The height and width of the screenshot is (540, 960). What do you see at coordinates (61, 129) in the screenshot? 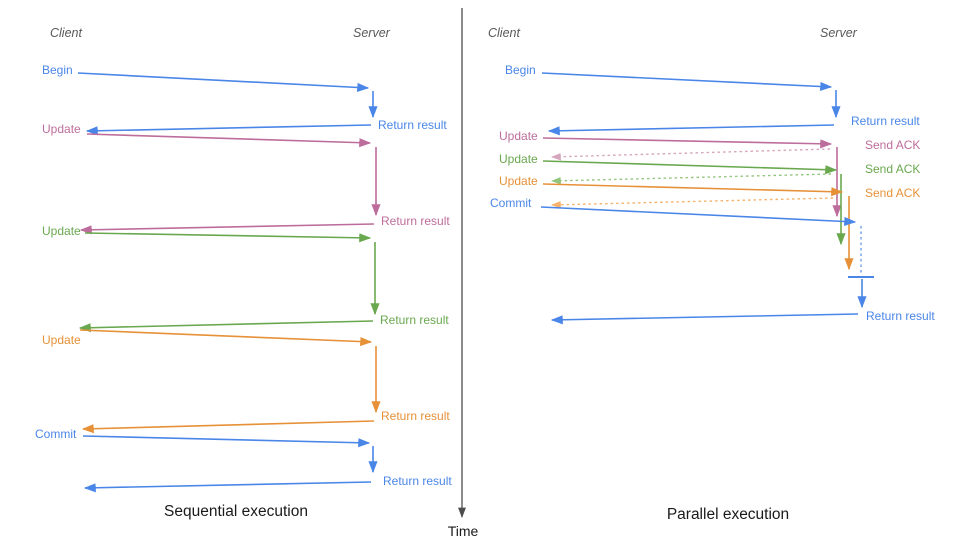
I see `seq-request-label-update-1: Update` at bounding box center [61, 129].